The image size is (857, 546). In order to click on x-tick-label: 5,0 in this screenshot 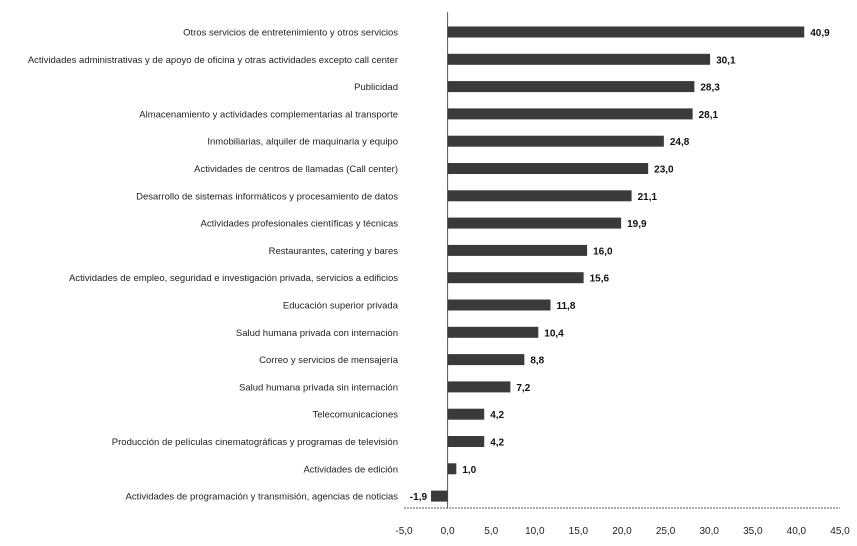, I will do `click(491, 531)`.